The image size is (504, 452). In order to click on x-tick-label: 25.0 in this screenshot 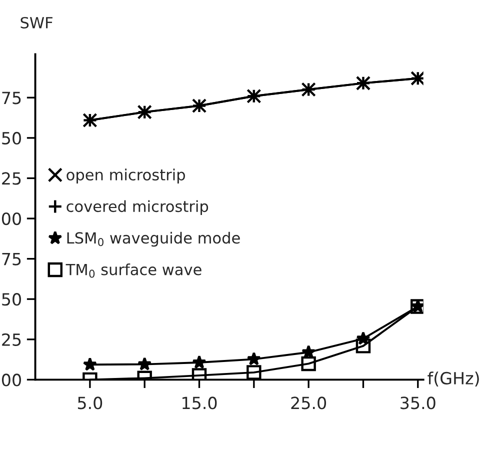, I will do `click(308, 403)`.